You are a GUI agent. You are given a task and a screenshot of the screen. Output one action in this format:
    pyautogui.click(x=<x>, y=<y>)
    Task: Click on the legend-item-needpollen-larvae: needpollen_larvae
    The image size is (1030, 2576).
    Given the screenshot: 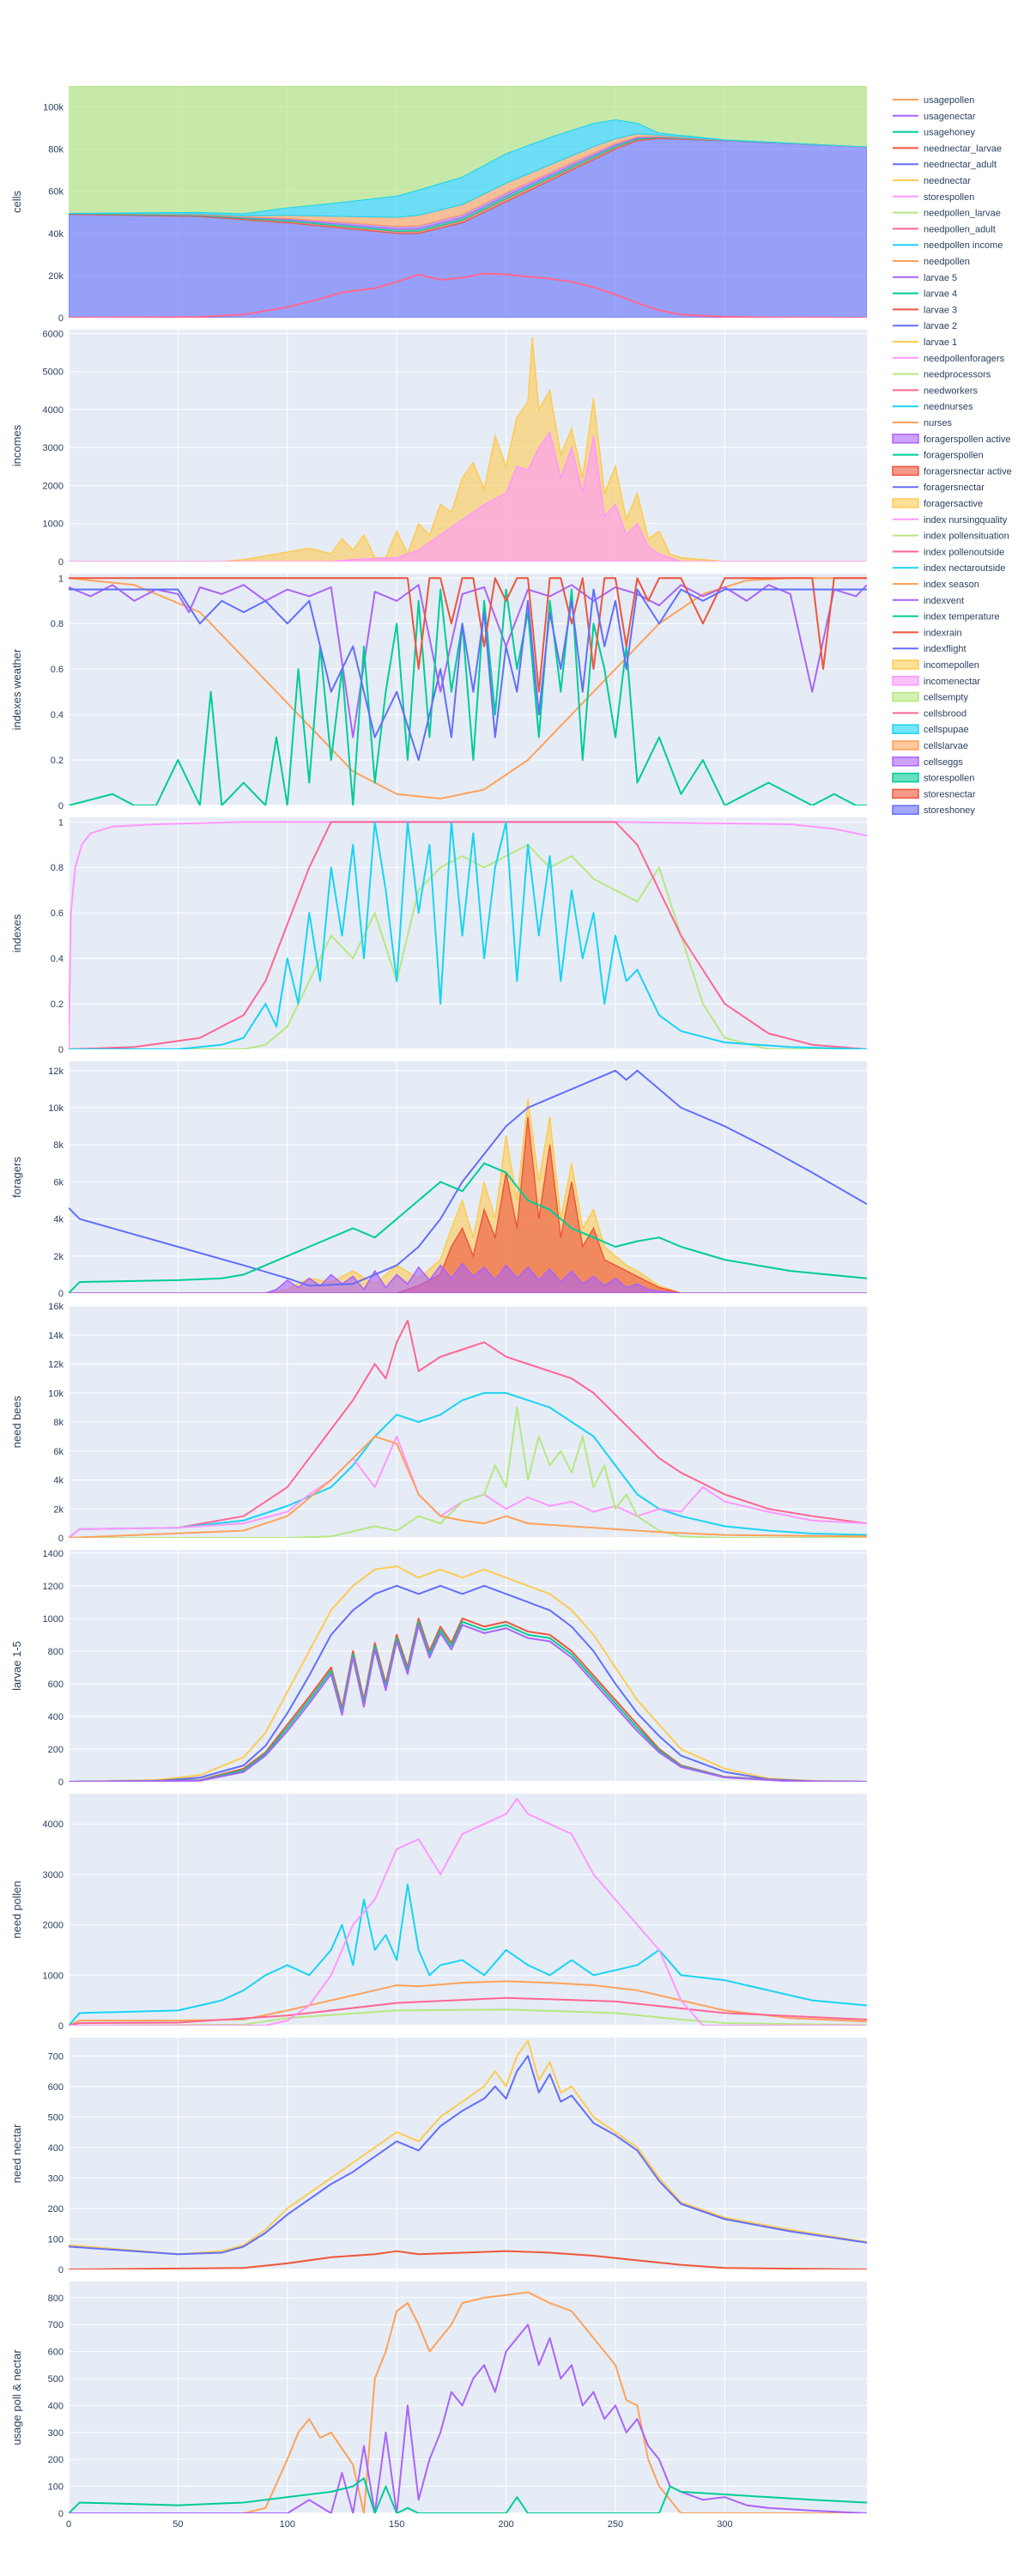 What is the action you would take?
    pyautogui.click(x=947, y=214)
    